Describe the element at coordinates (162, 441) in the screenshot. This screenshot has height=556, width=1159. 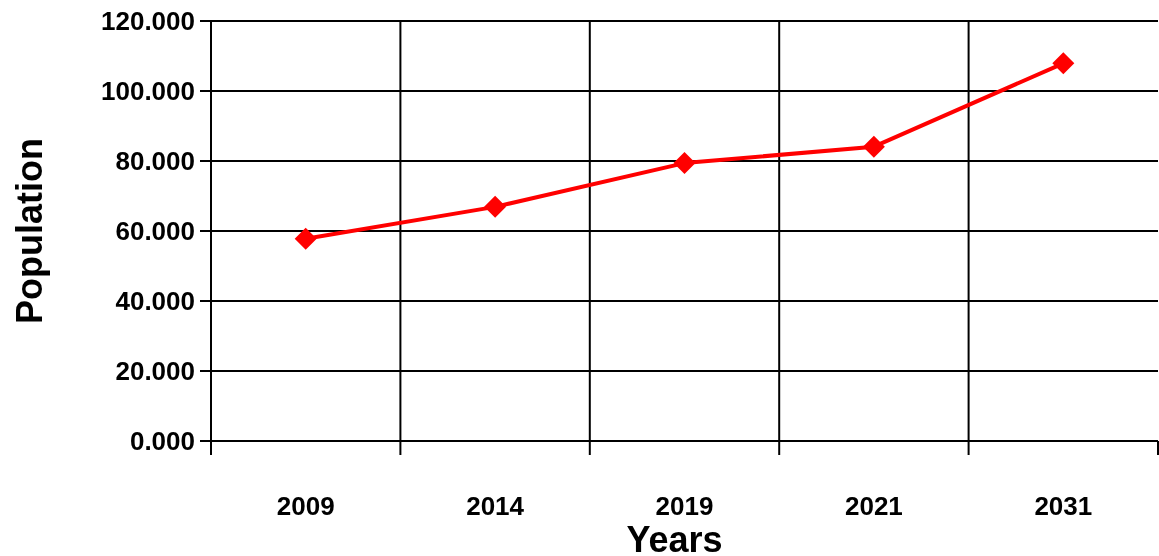
I see `y-tick-label: 0.000` at that location.